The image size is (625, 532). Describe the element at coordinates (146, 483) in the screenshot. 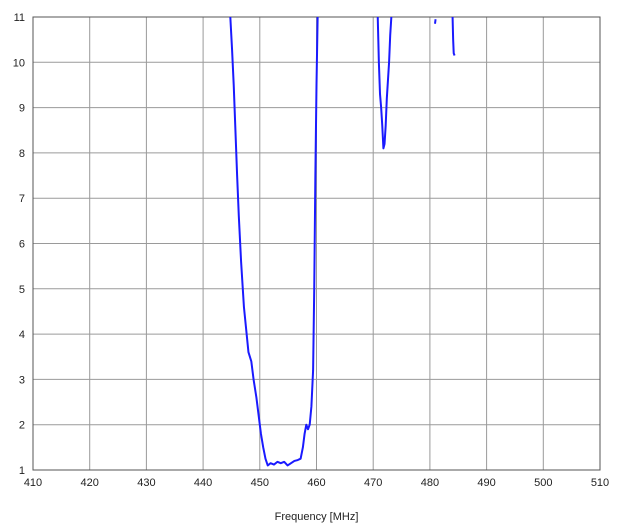

I see `x-tick-label: 430` at that location.